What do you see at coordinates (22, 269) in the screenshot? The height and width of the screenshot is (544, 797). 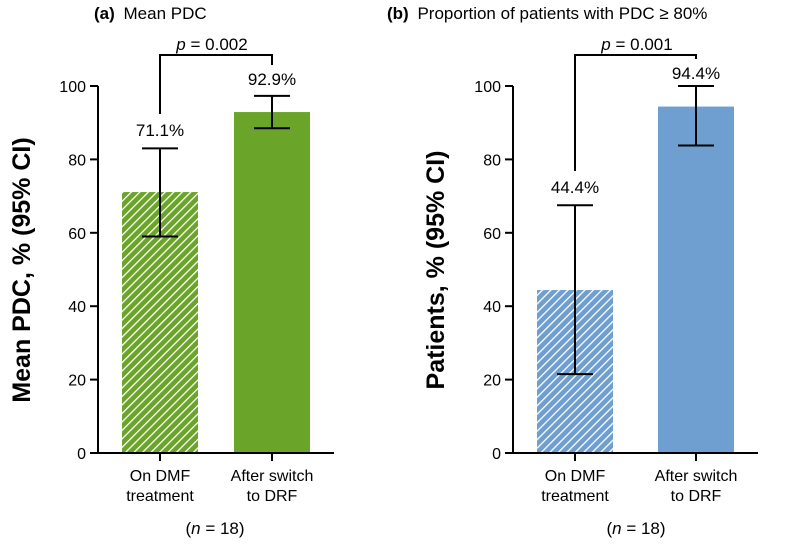 I see `panel-a-ylabel: Mean PDC, % (95% CI)` at bounding box center [22, 269].